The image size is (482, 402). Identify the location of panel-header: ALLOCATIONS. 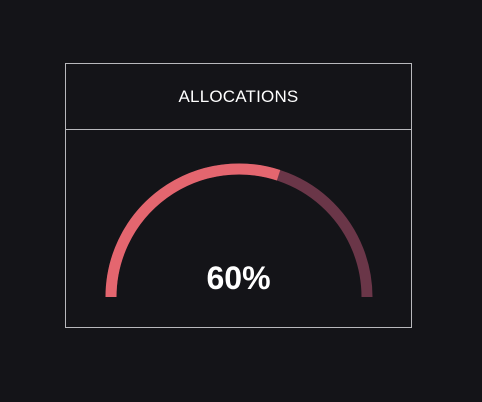
(238, 97).